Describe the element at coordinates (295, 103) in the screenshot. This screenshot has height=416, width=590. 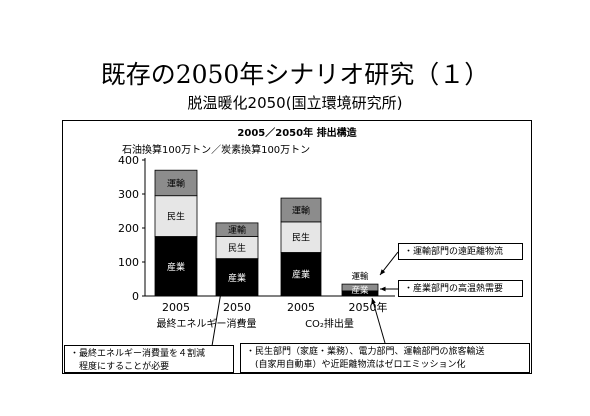
I see `slide-subtitle: 脱温暖化2050(国立環境研究所)` at that location.